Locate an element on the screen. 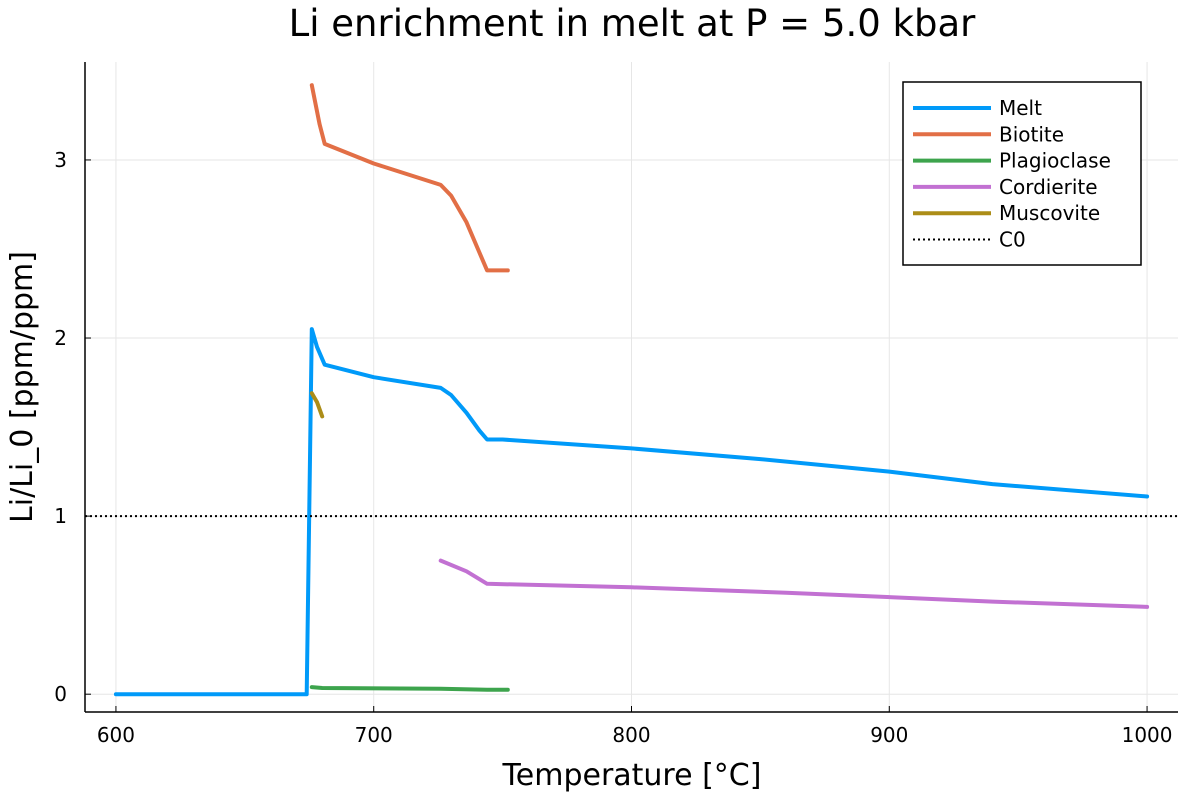  legend-box is located at coordinates (1022, 173).